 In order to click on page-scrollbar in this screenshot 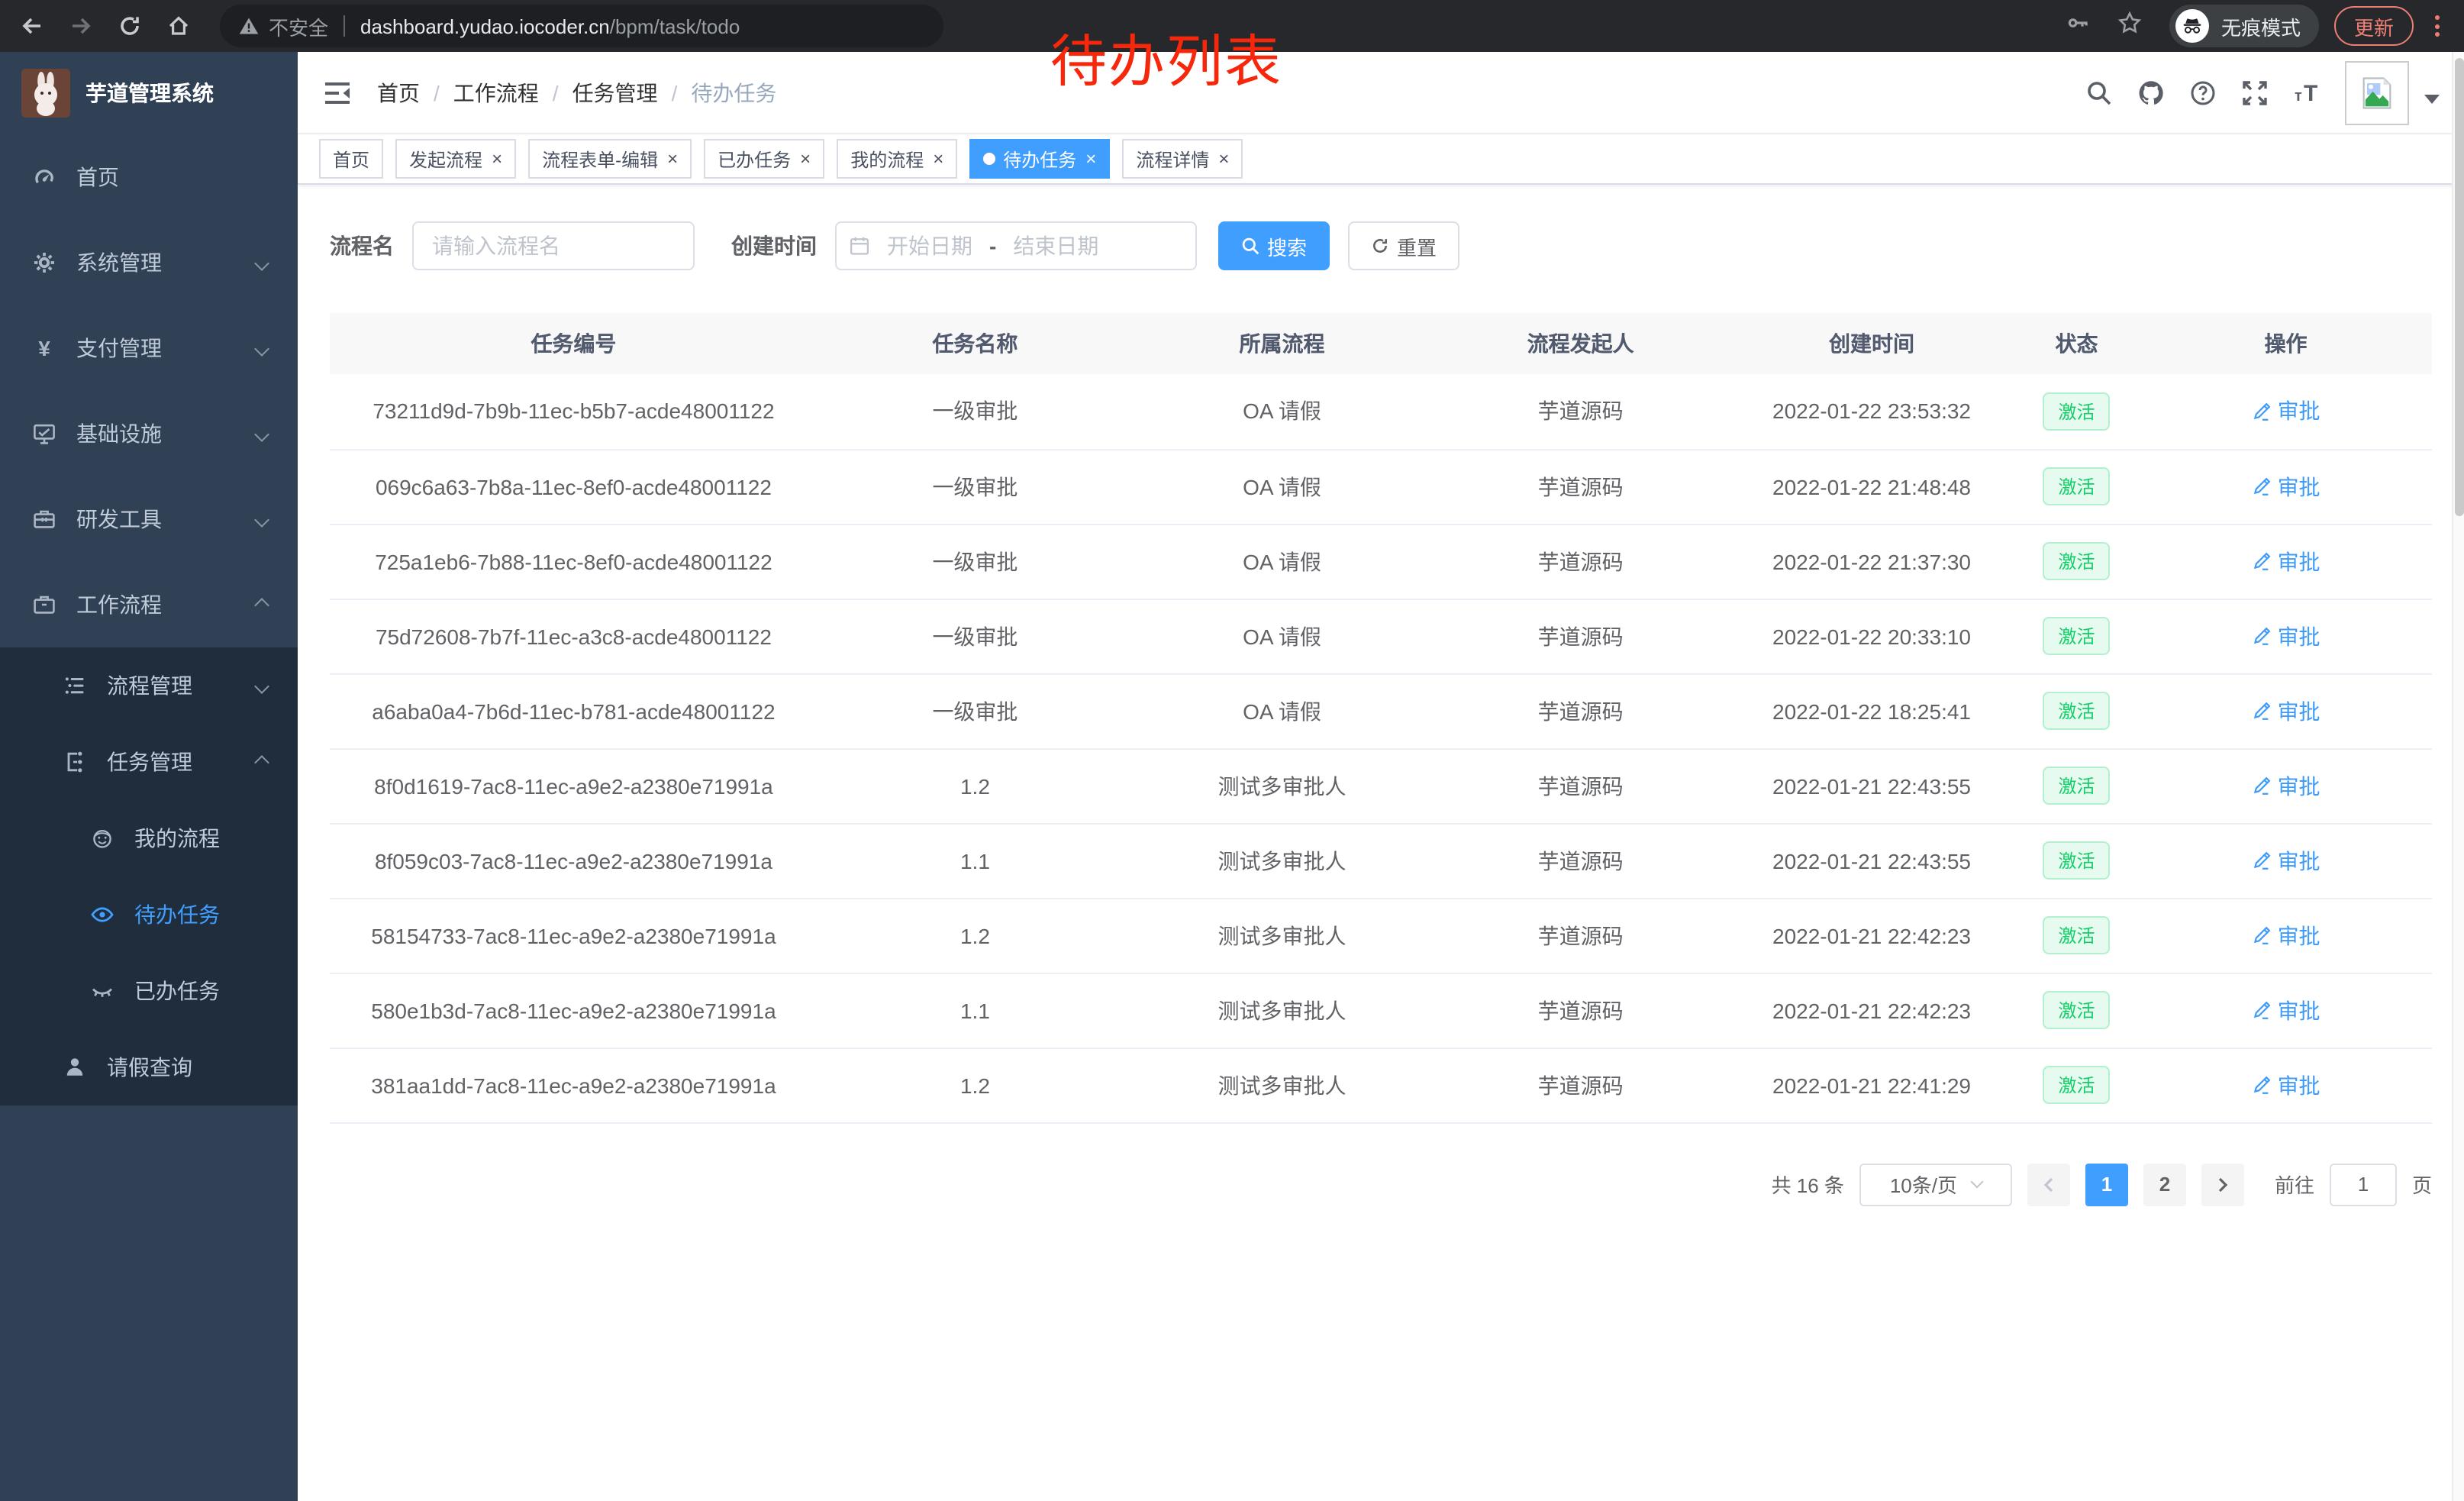, I will do `click(2458, 776)`.